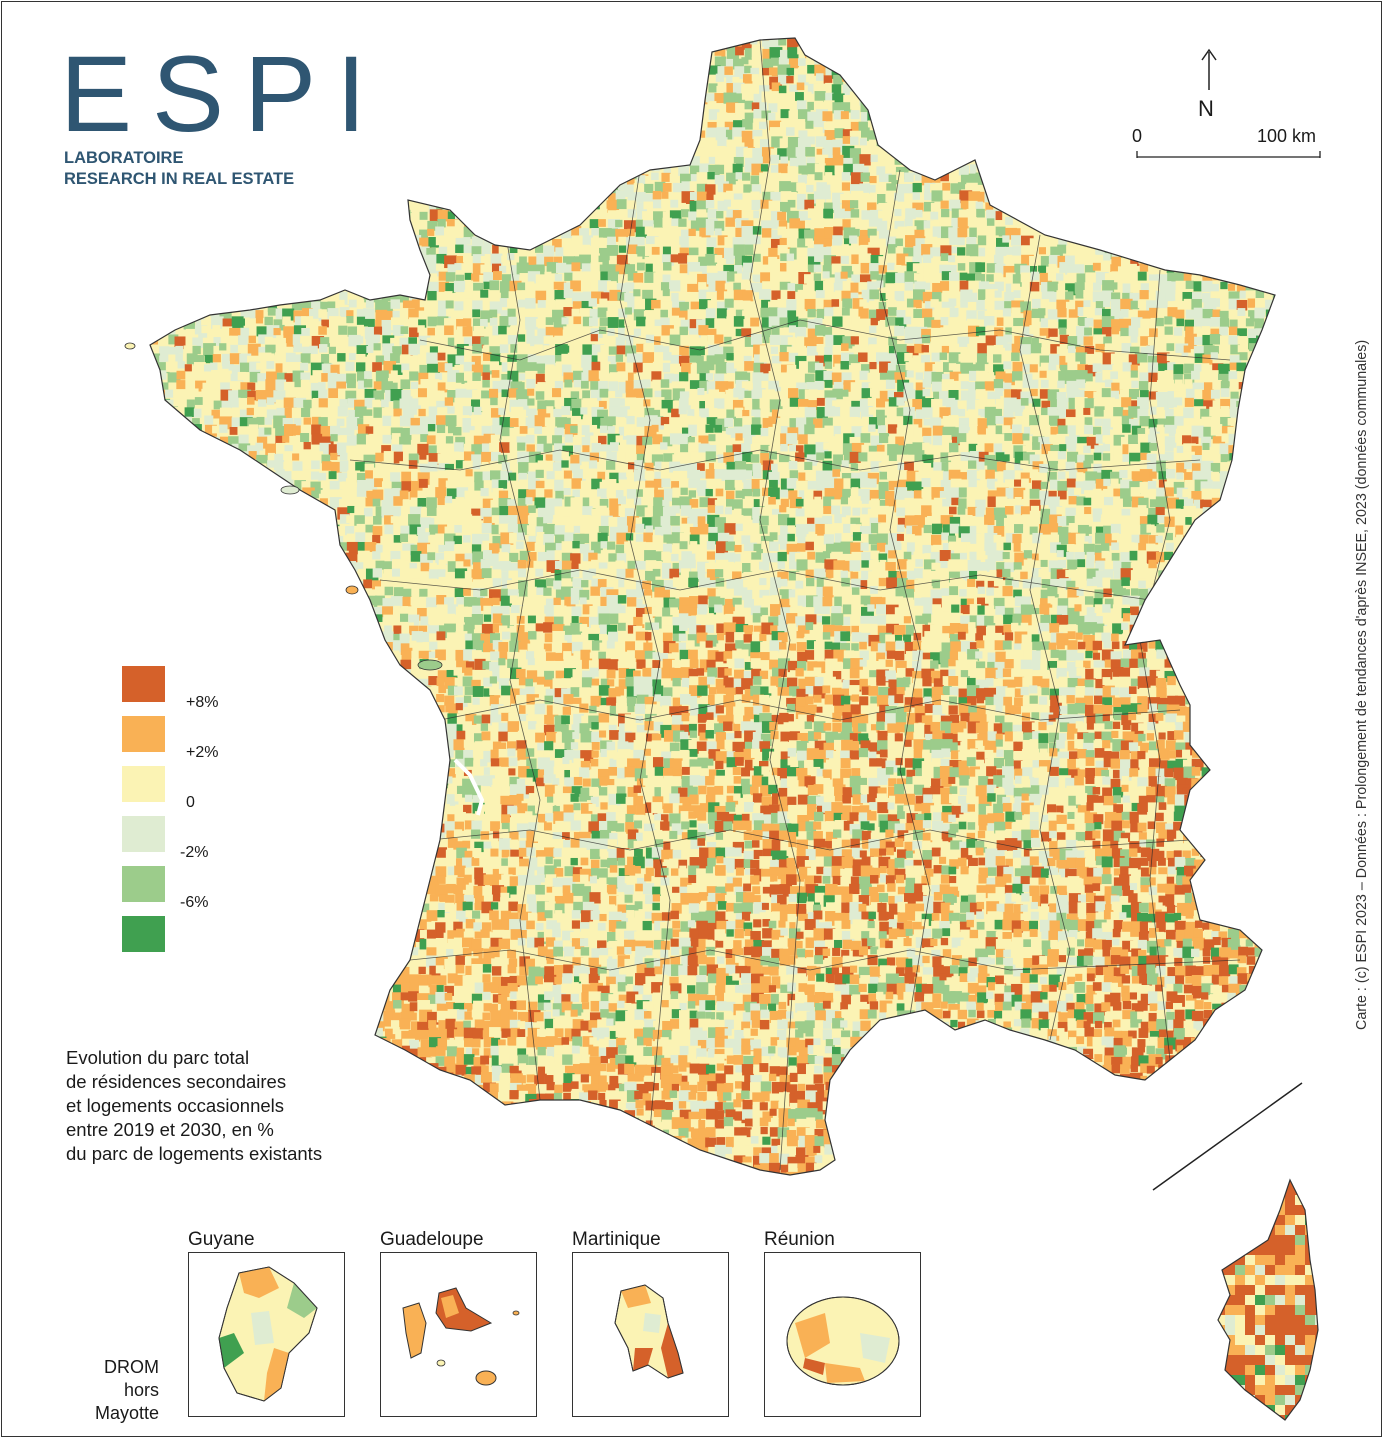 The width and height of the screenshot is (1385, 1440). Describe the element at coordinates (131, 1367) in the screenshot. I see `drom-line1: DROM` at that location.